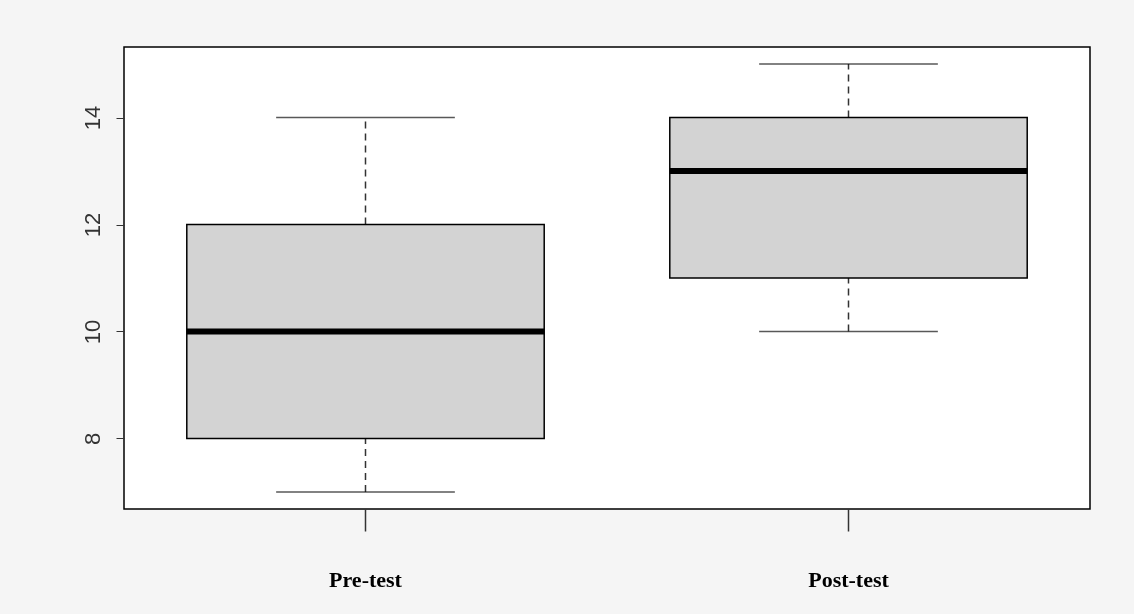 This screenshot has width=1134, height=614. What do you see at coordinates (92, 332) in the screenshot?
I see `y-tick-label: 10` at bounding box center [92, 332].